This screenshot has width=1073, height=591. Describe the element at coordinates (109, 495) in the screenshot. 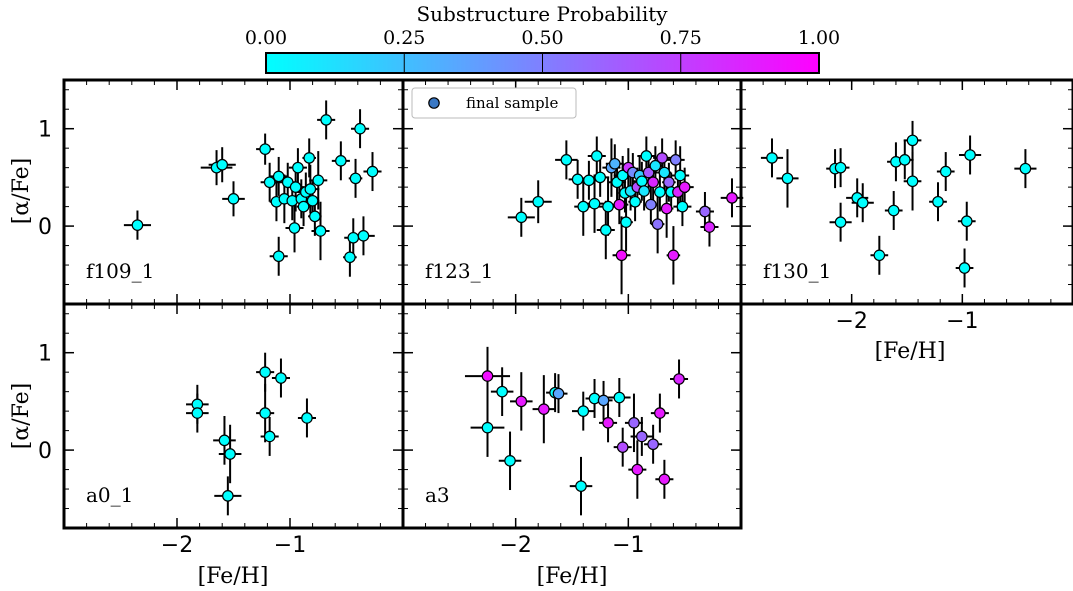

I see `panel-label: a0_1` at that location.